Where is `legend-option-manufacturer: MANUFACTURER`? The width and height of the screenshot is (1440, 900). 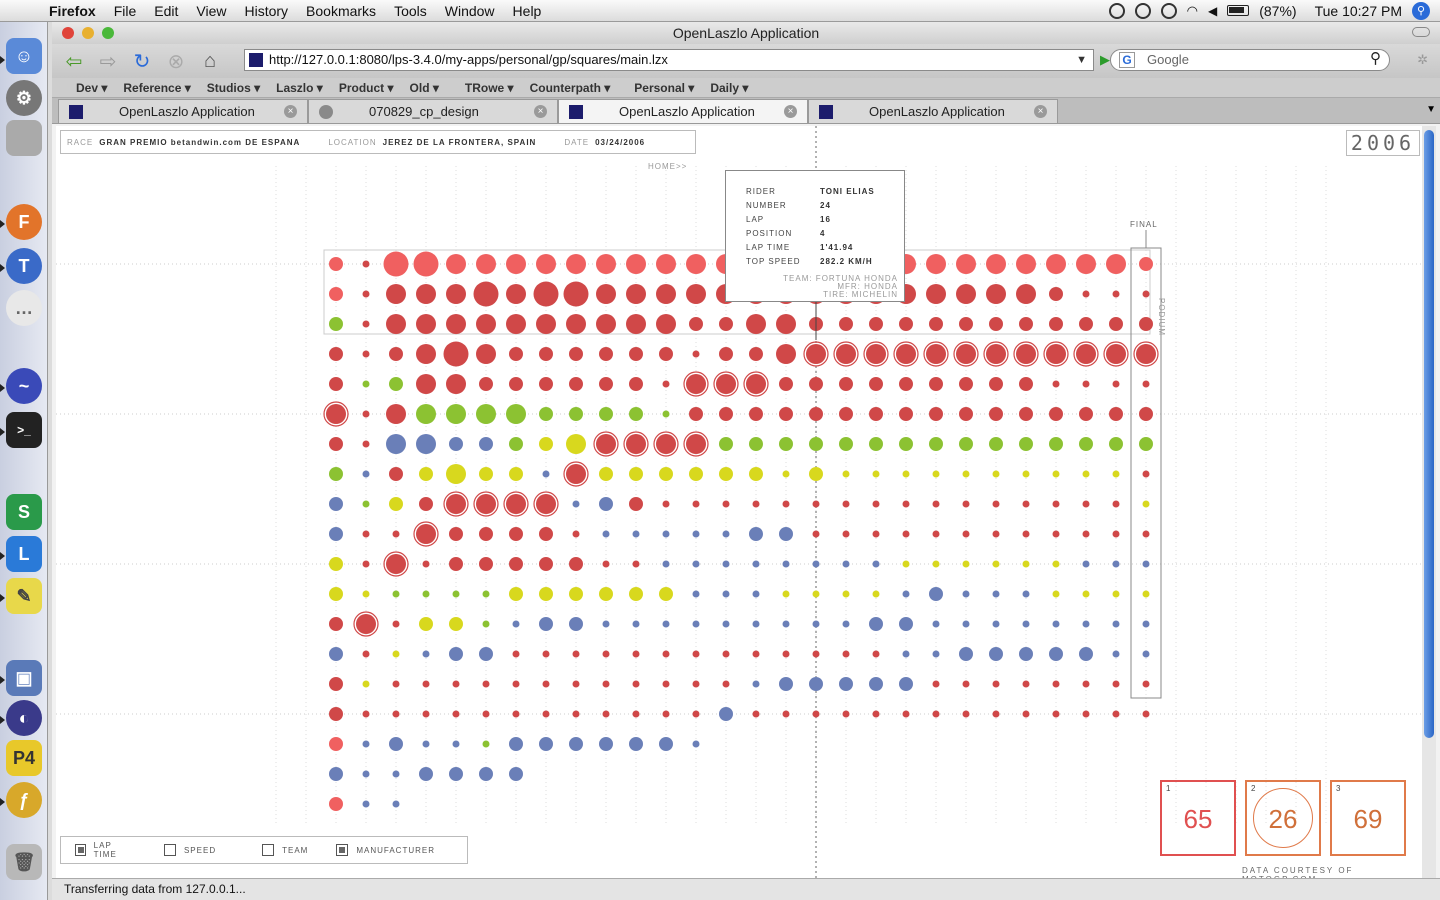
legend-option-manufacturer: MANUFACTURER is located at coordinates (385, 850).